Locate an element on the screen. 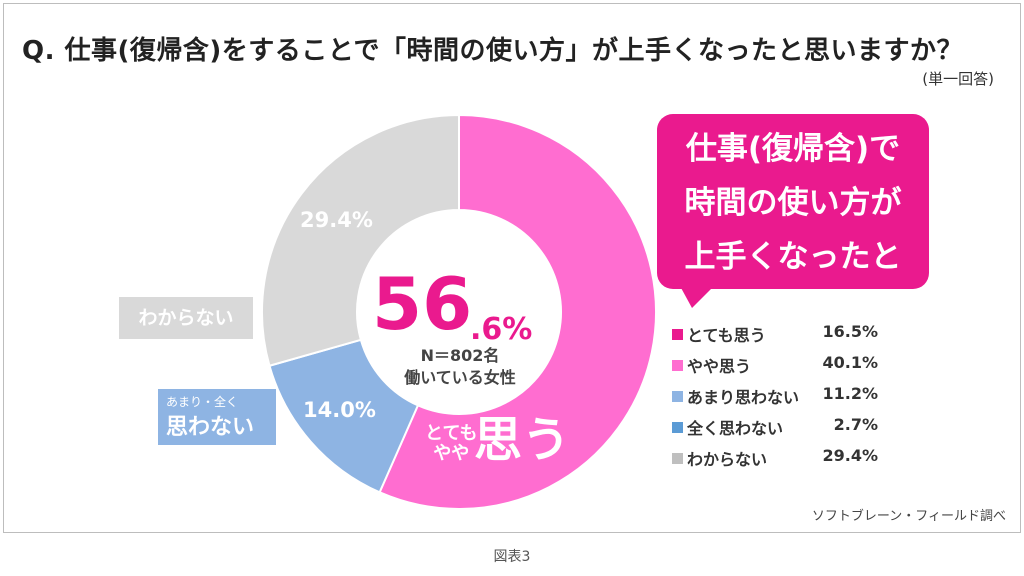 The width and height of the screenshot is (1024, 576). slice-unknown is located at coordinates (360, 240).